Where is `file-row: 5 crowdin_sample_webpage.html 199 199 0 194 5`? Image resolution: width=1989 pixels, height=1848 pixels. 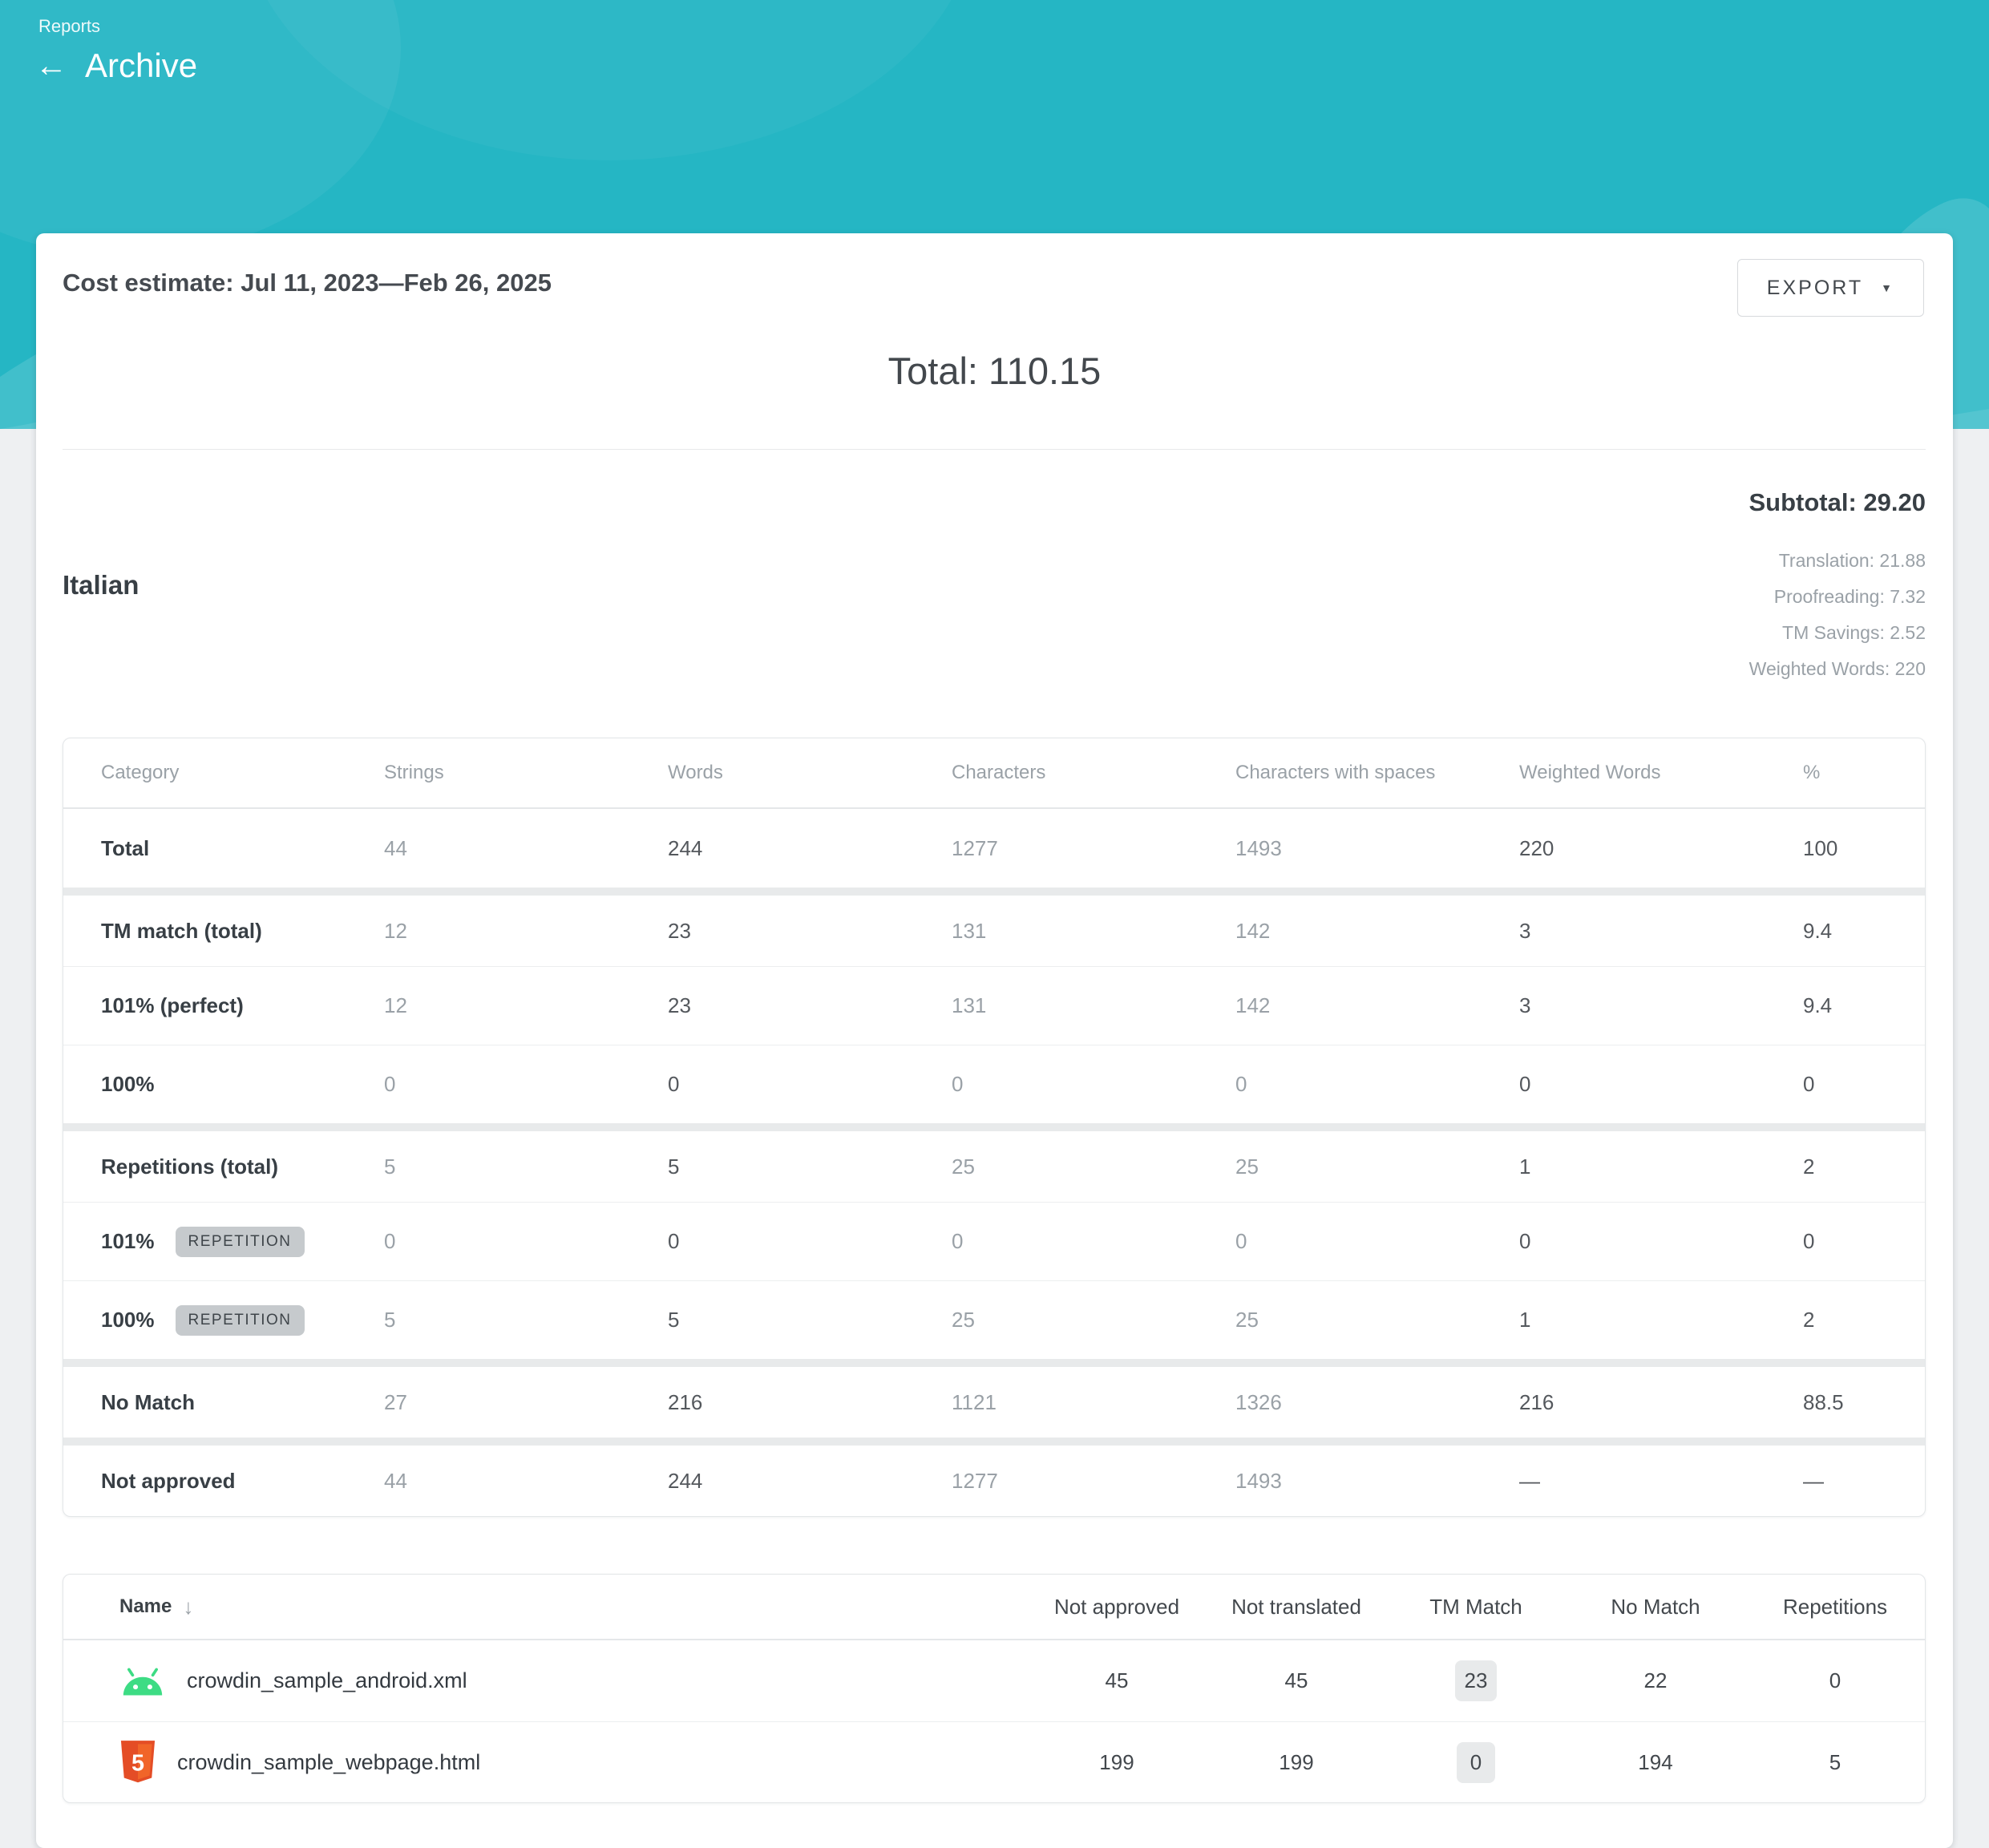
file-row: 5 crowdin_sample_webpage.html 199 199 0 194 5 is located at coordinates (994, 1762).